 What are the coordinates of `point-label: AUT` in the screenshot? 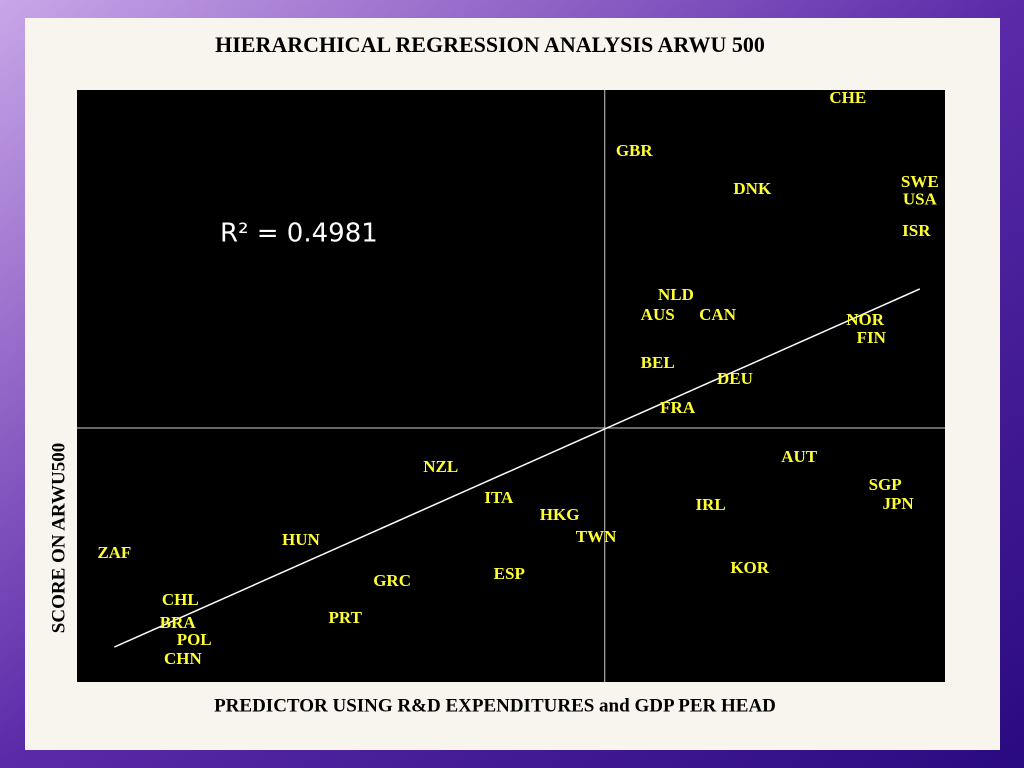 It's located at (799, 456).